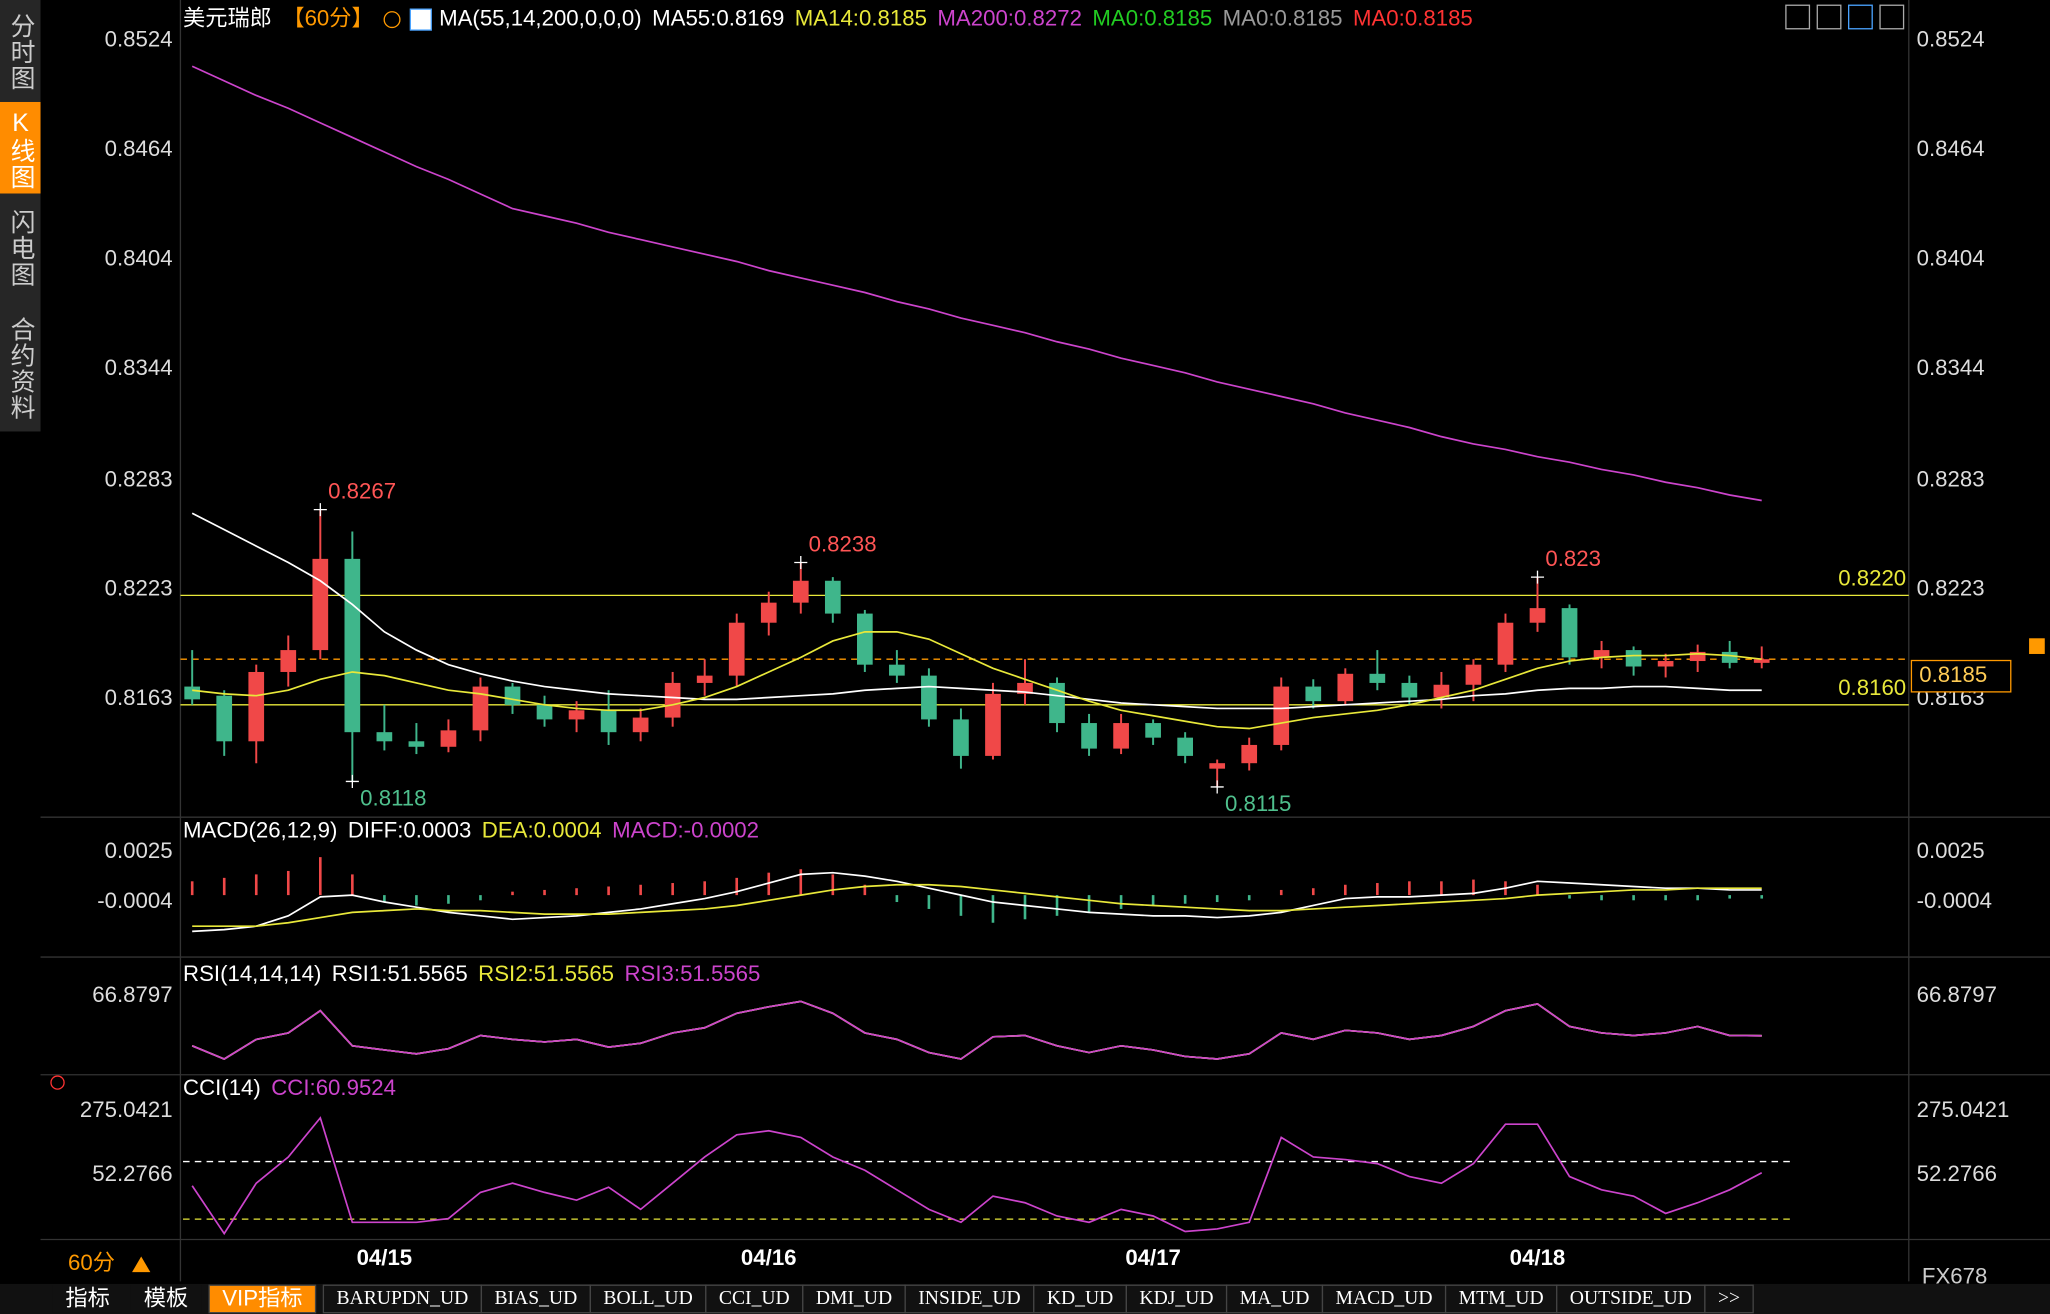 This screenshot has height=1314, width=2050. I want to click on tab: KDJ_UD, so click(1176, 1299).